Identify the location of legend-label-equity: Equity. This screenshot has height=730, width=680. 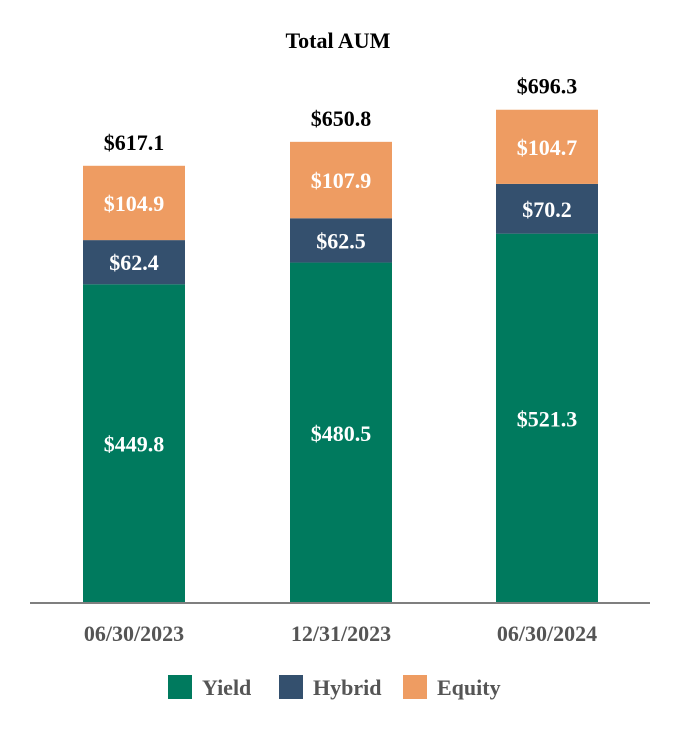
(469, 687).